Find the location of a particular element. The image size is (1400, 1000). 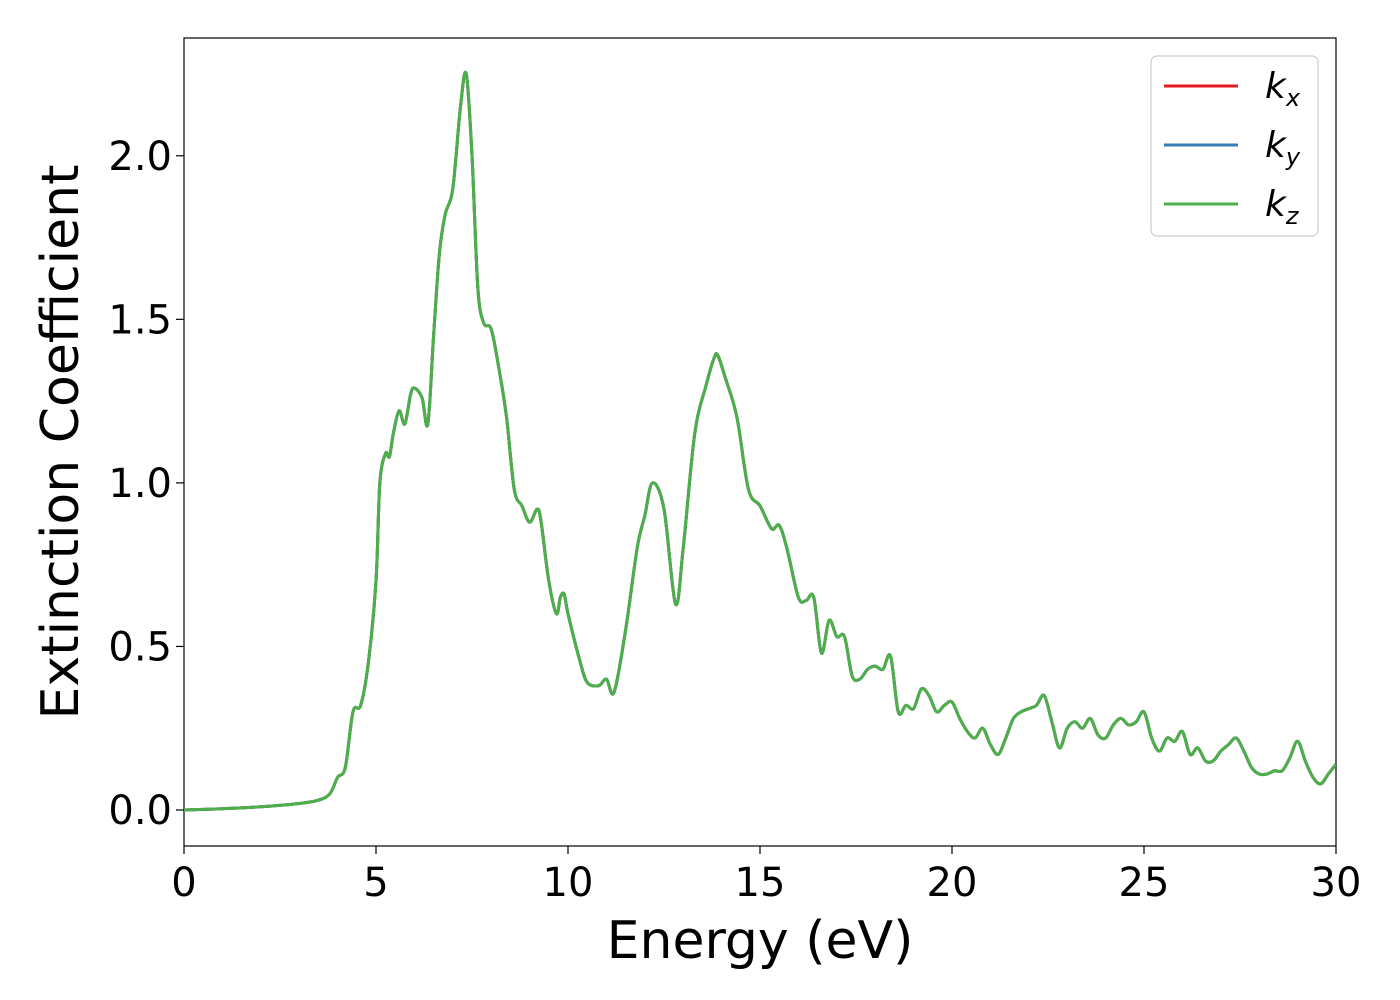

x-tick-label: 30 is located at coordinates (1336, 883).